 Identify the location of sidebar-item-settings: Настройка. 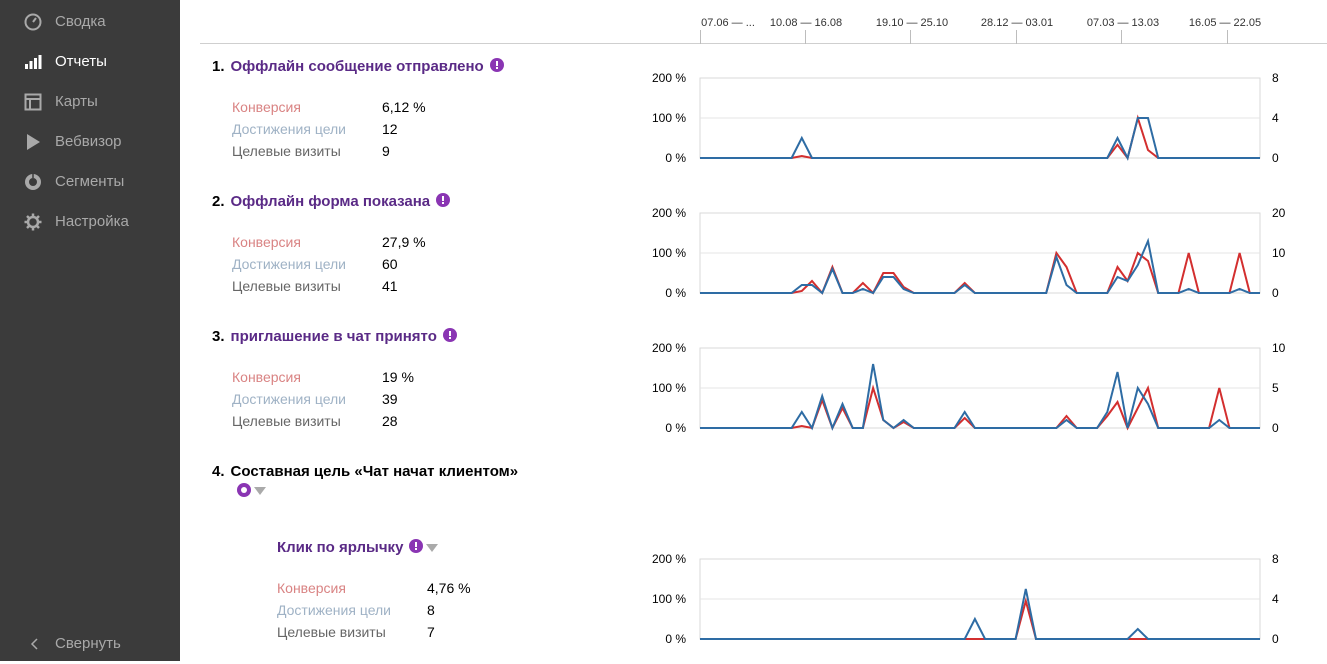
(90, 222).